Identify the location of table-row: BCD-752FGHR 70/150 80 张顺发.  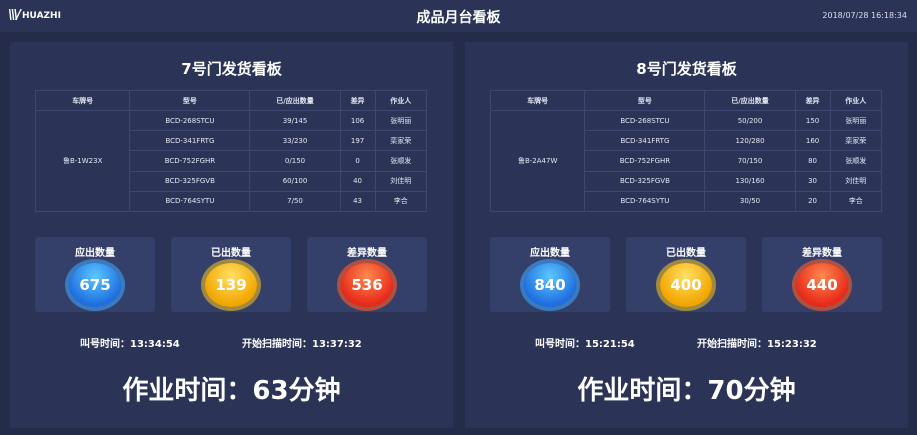
(687, 161).